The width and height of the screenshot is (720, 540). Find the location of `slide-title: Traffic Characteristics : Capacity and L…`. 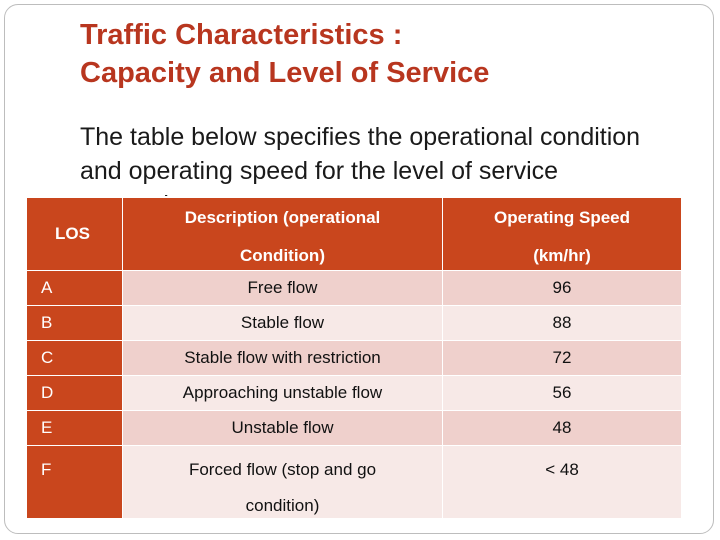

slide-title: Traffic Characteristics : Capacity and L… is located at coordinates (390, 54).